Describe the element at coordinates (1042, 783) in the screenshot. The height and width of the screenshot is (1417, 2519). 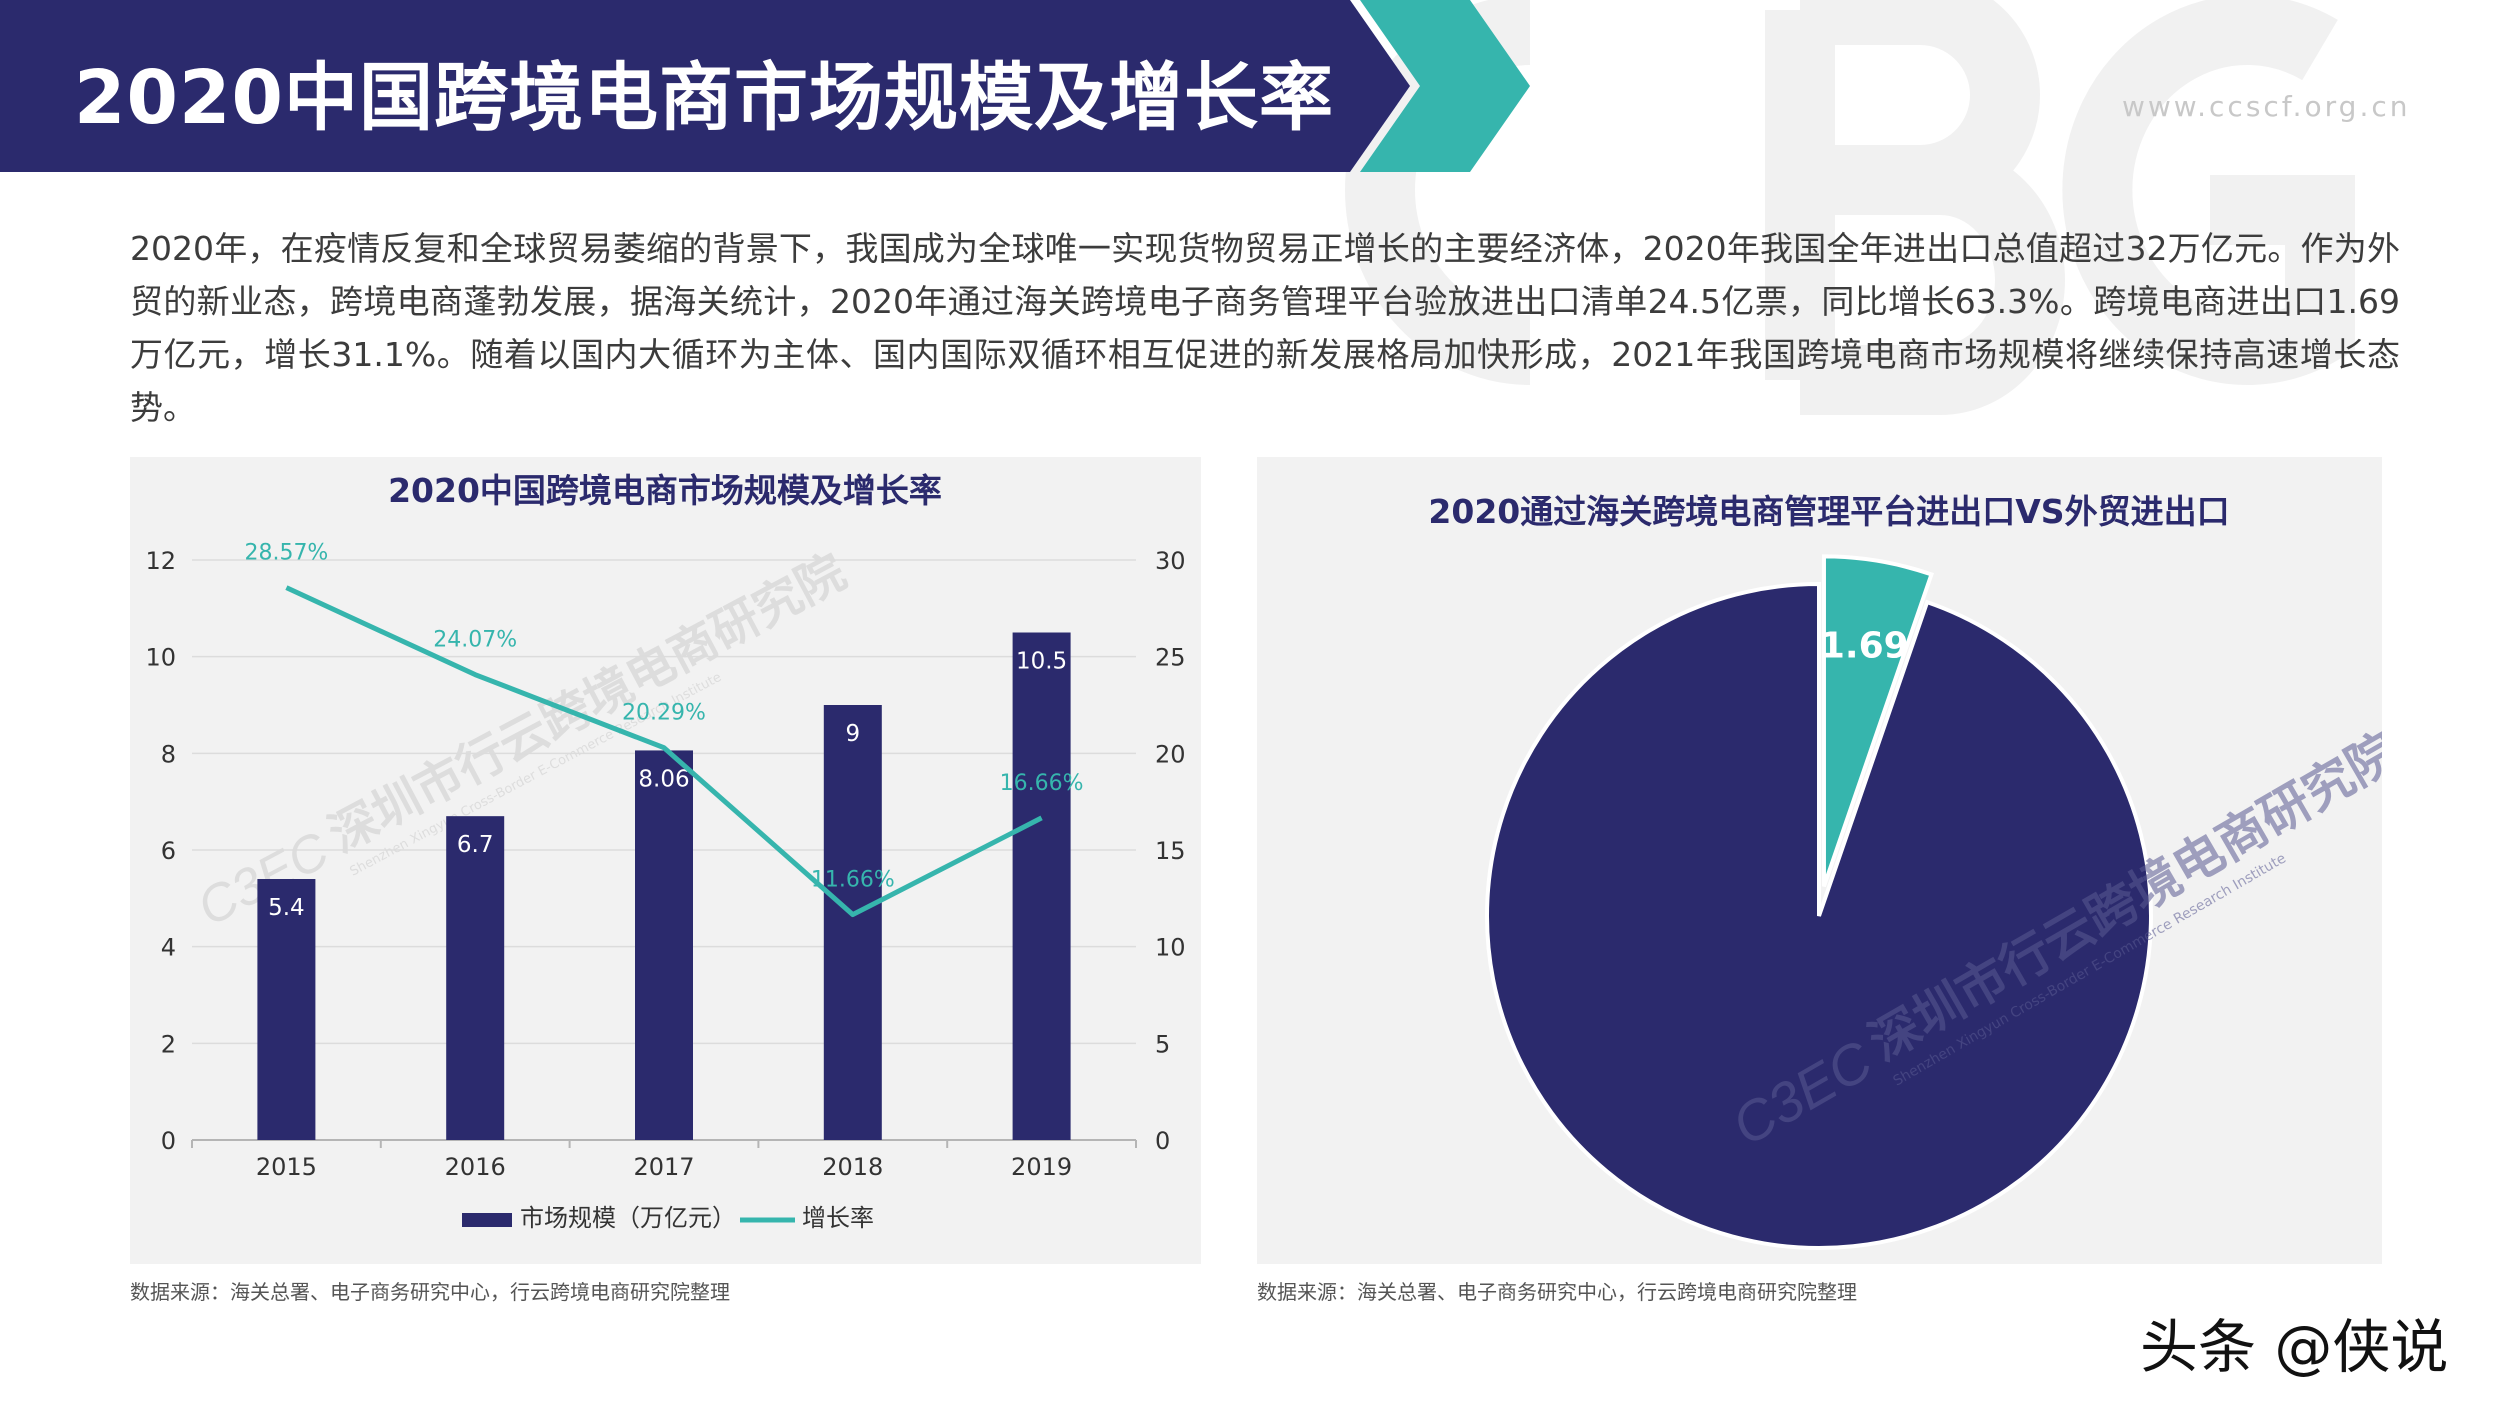
I see `line-label-2019: 16.66%` at that location.